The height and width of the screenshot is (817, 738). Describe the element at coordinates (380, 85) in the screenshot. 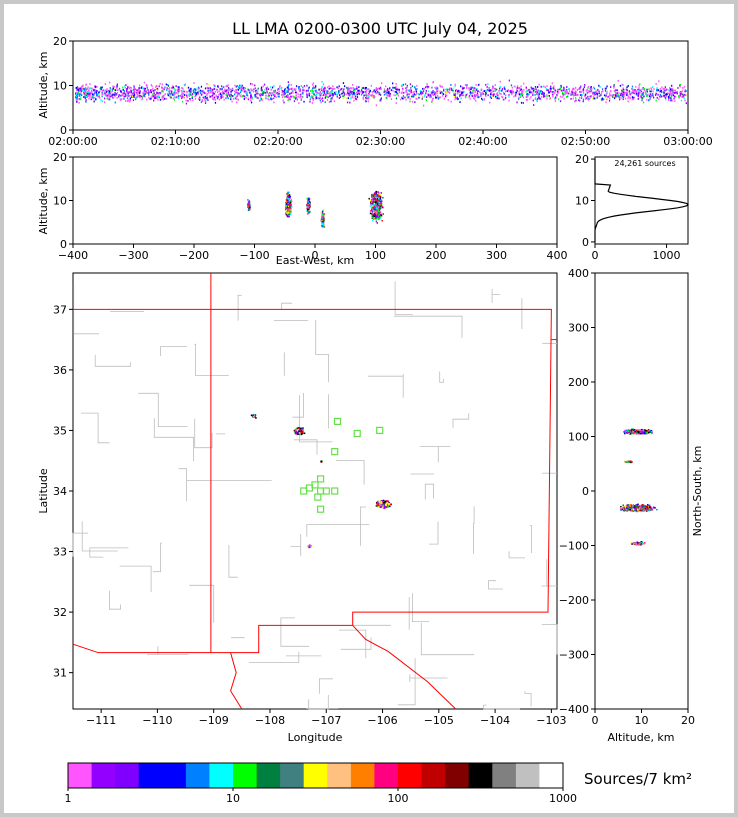

I see `time-height-frame` at that location.